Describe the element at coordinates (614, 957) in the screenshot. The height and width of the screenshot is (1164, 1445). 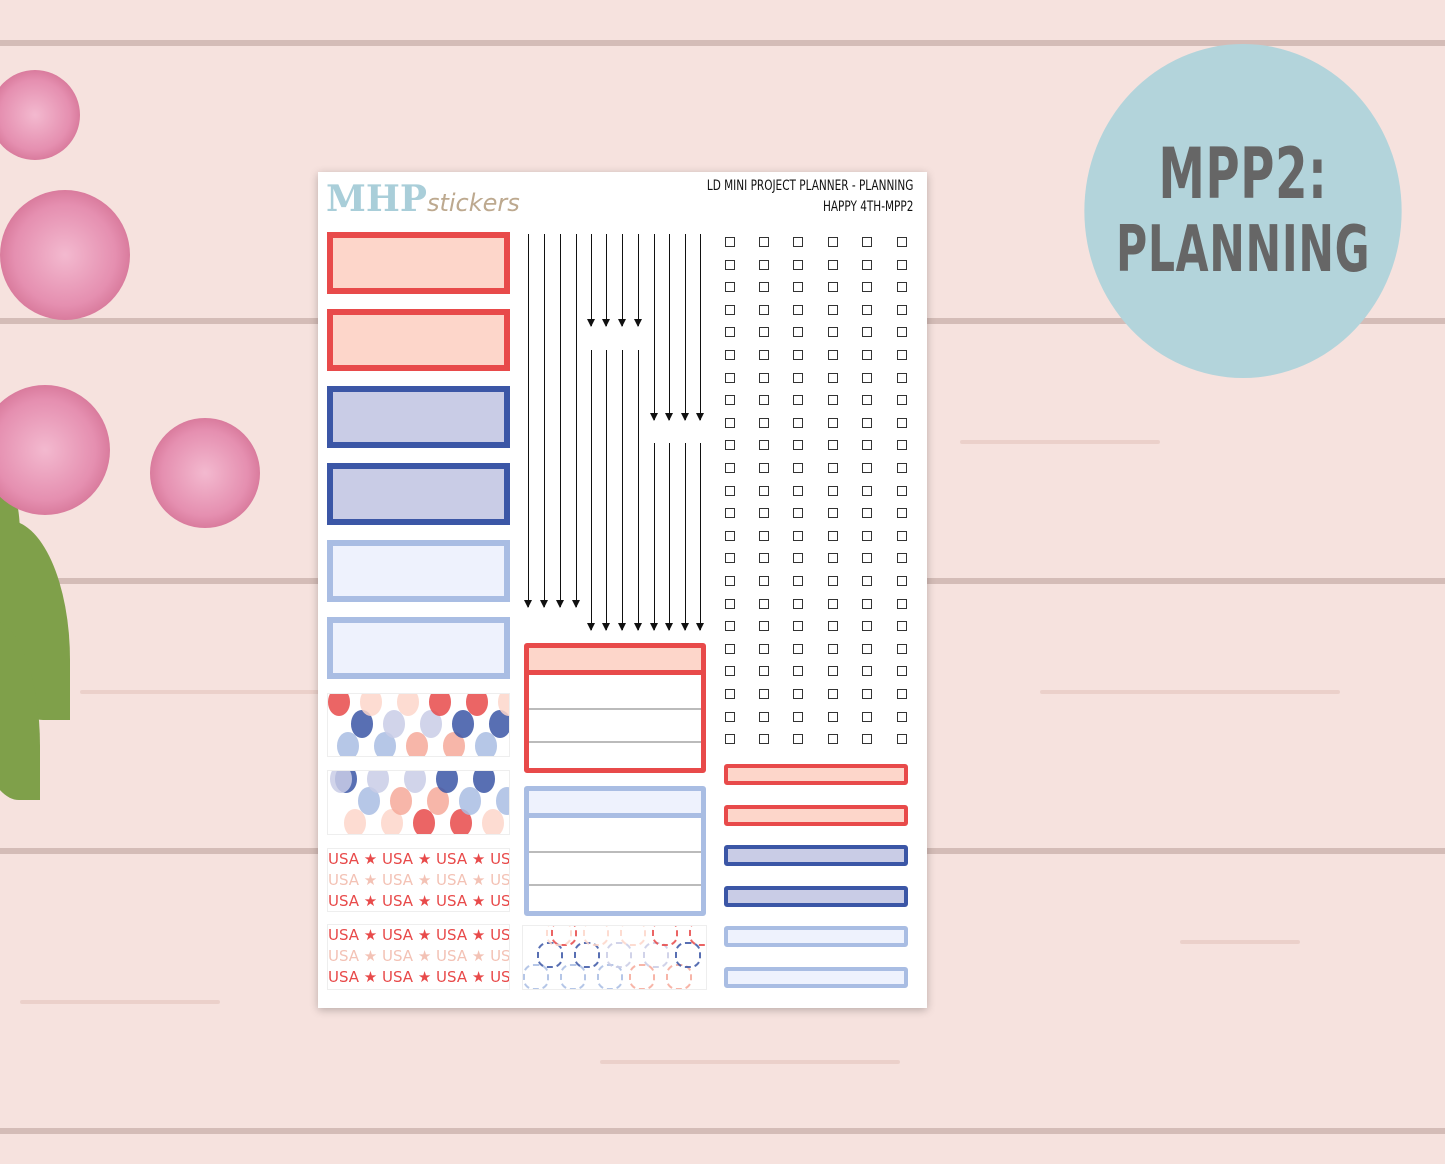
I see `pattern-flowers` at that location.